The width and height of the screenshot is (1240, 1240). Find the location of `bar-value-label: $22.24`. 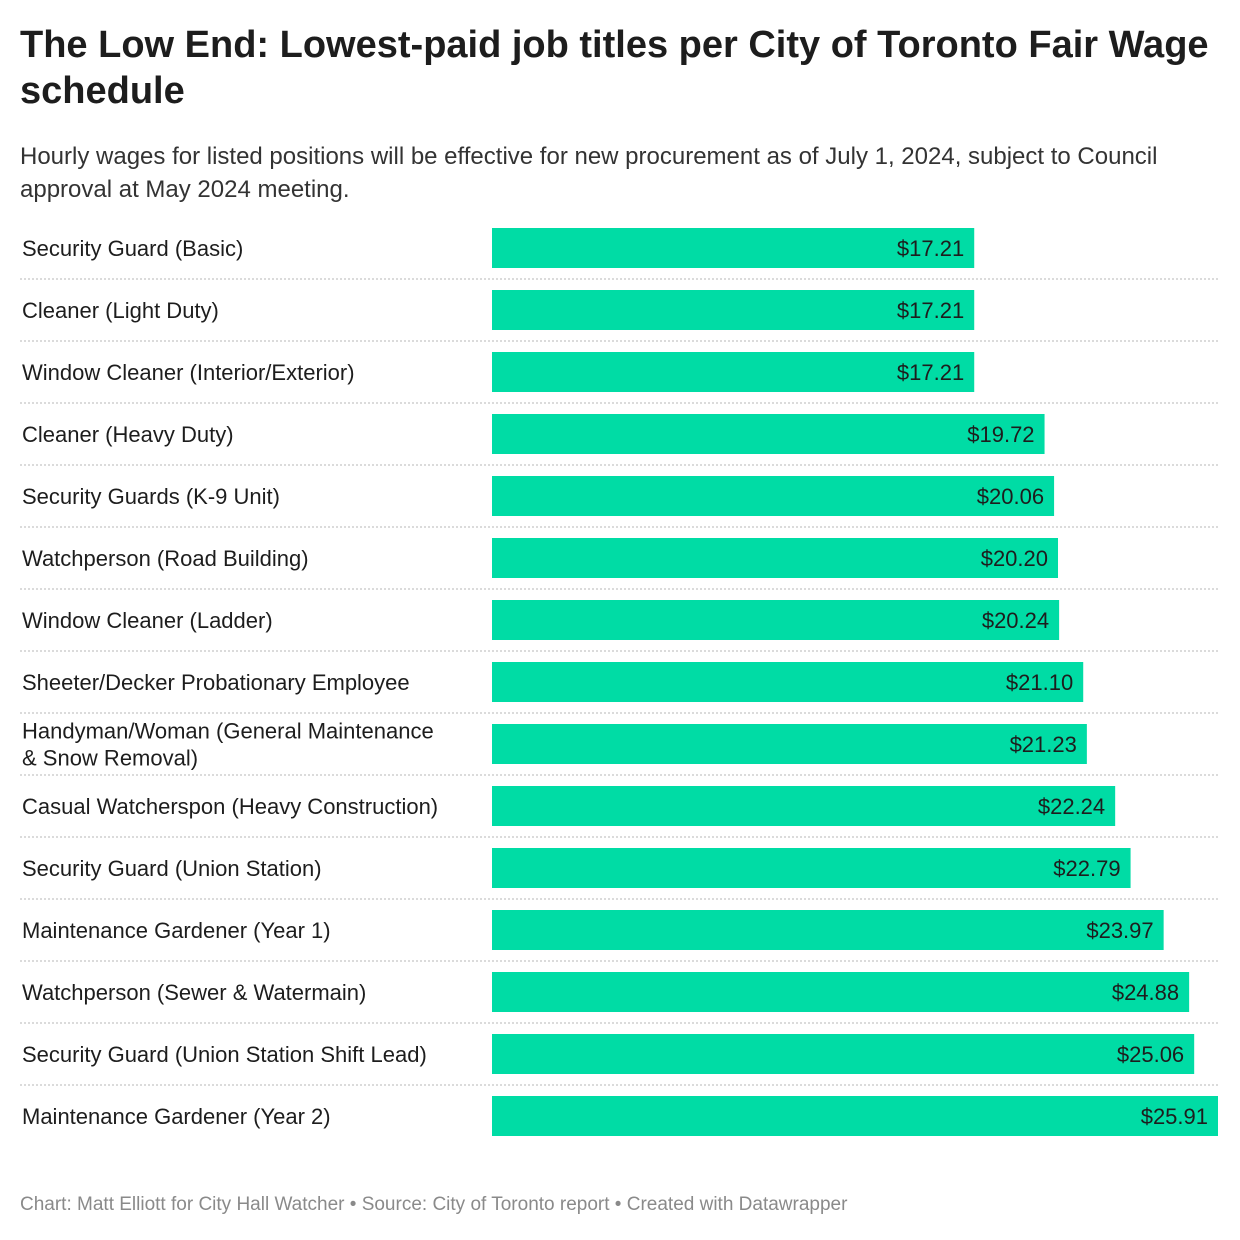

bar-value-label: $22.24 is located at coordinates (1071, 806).